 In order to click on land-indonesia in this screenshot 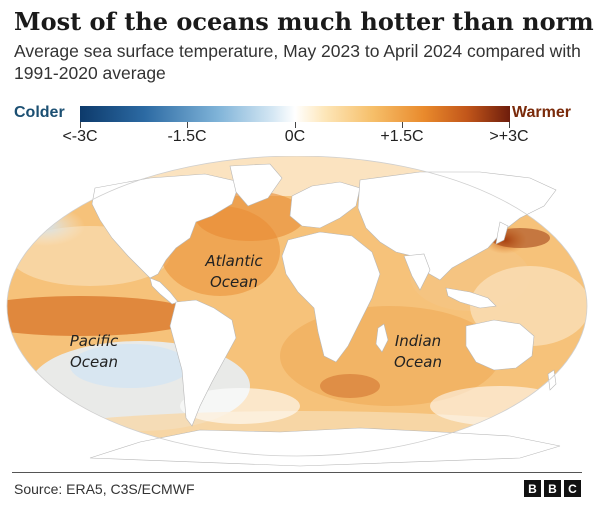, I will do `click(471, 298)`.